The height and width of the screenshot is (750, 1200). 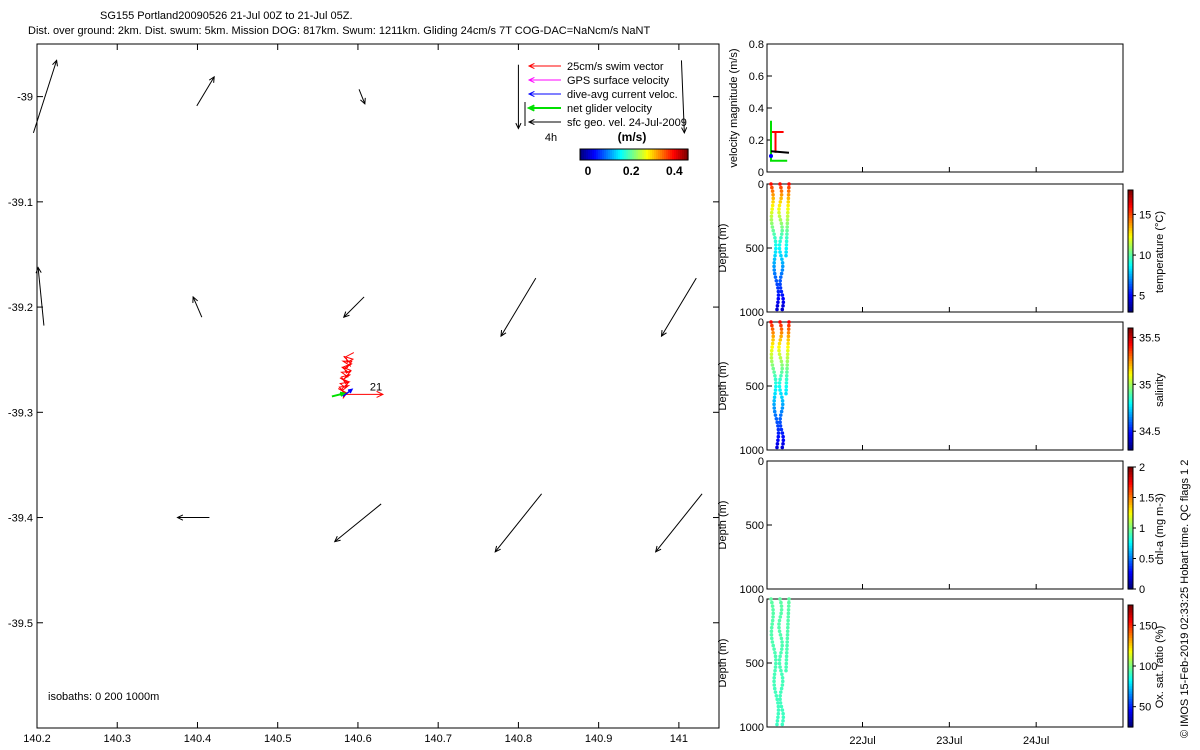 I want to click on profile-ytick-label: 0, so click(x=761, y=323).